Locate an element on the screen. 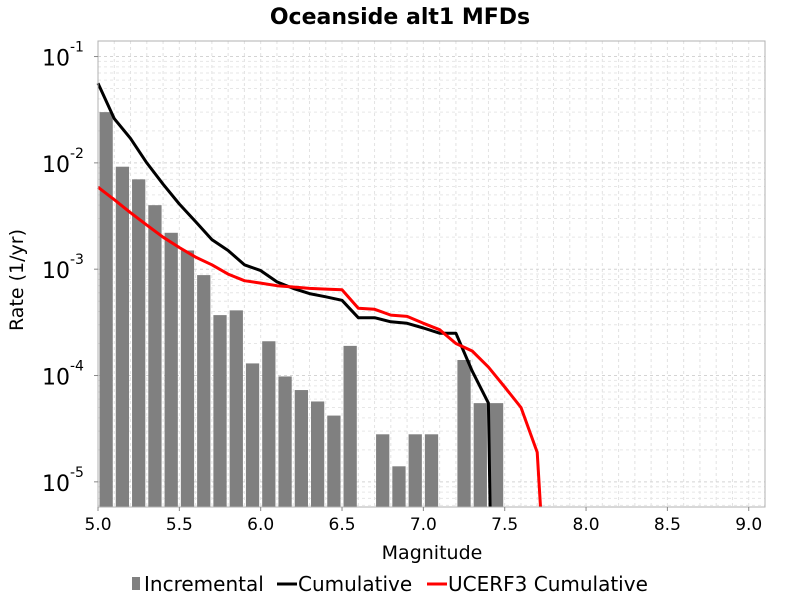 The image size is (800, 600). cumulative-legend-label: Cumulative is located at coordinates (355, 584).